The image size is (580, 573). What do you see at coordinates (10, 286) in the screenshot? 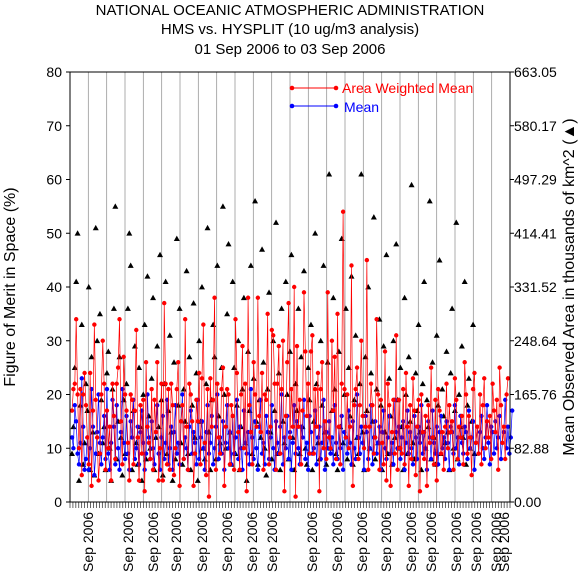
I see `y-axis-title: Figure of Merit in Space (%)` at bounding box center [10, 286].